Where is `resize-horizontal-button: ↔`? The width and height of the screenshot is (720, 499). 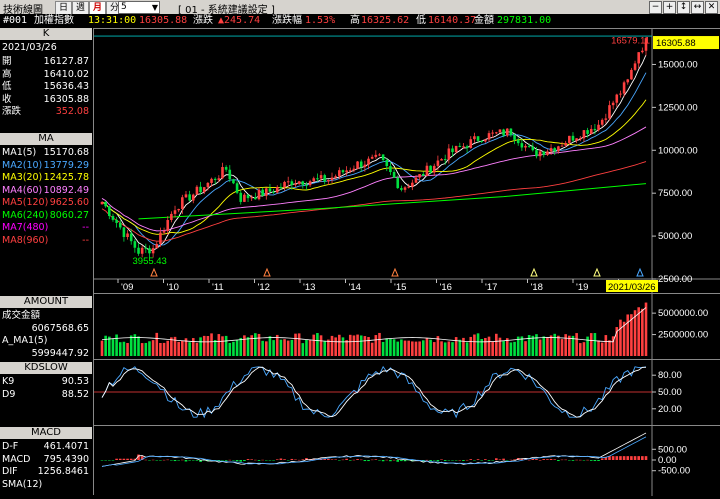 resize-horizontal-button: ↔ is located at coordinates (697, 7).